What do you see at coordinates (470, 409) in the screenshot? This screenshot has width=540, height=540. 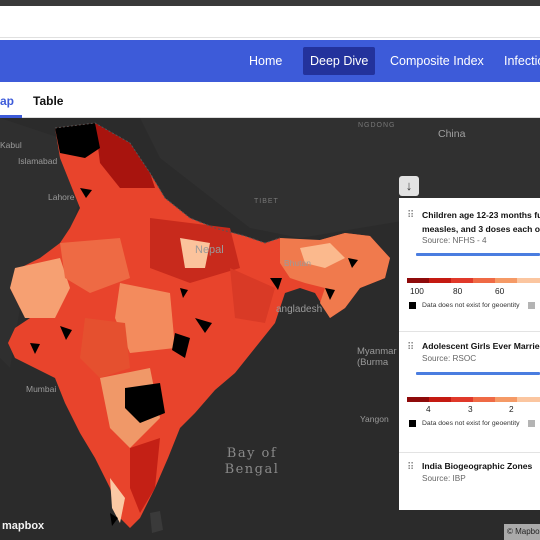 I see `legend-tick: 3` at bounding box center [470, 409].